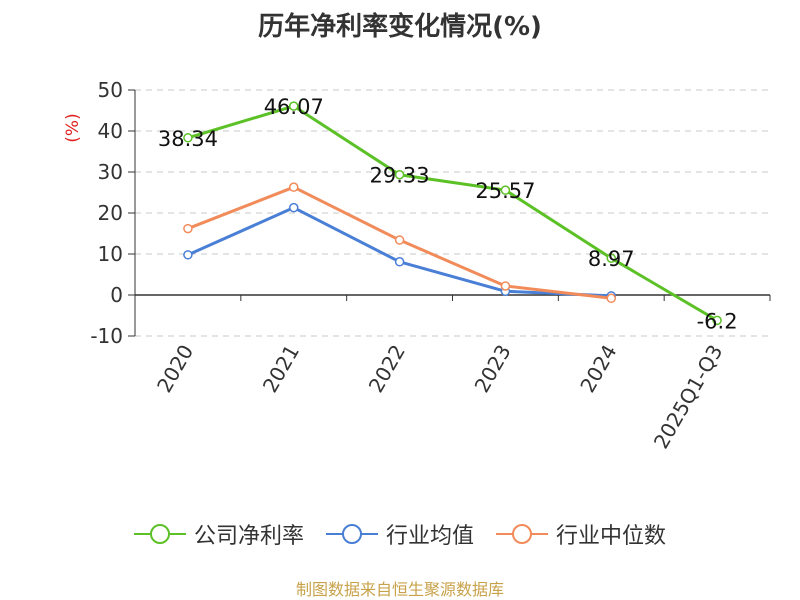 The width and height of the screenshot is (800, 600). What do you see at coordinates (522, 534) in the screenshot?
I see `legend-marker-orange` at bounding box center [522, 534].